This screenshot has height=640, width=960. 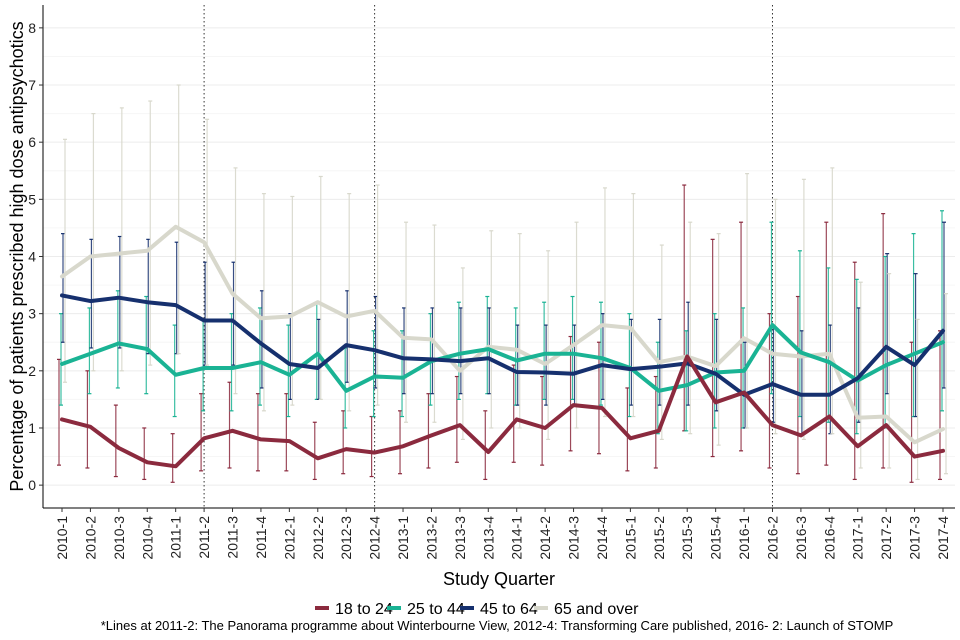 What do you see at coordinates (499, 579) in the screenshot?
I see `x-axis-title: Study Quarter` at bounding box center [499, 579].